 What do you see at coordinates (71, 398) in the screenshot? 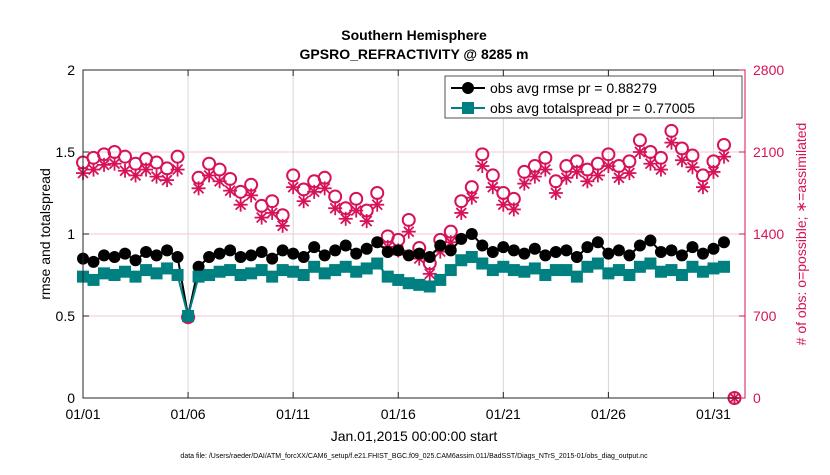
I see `y-tick-label: 0` at bounding box center [71, 398].